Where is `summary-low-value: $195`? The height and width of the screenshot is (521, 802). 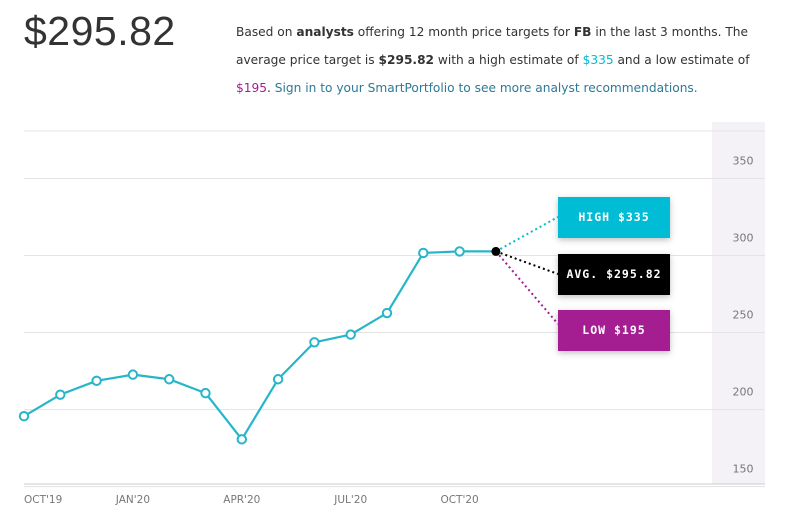
summary-low-value: $195 is located at coordinates (252, 88).